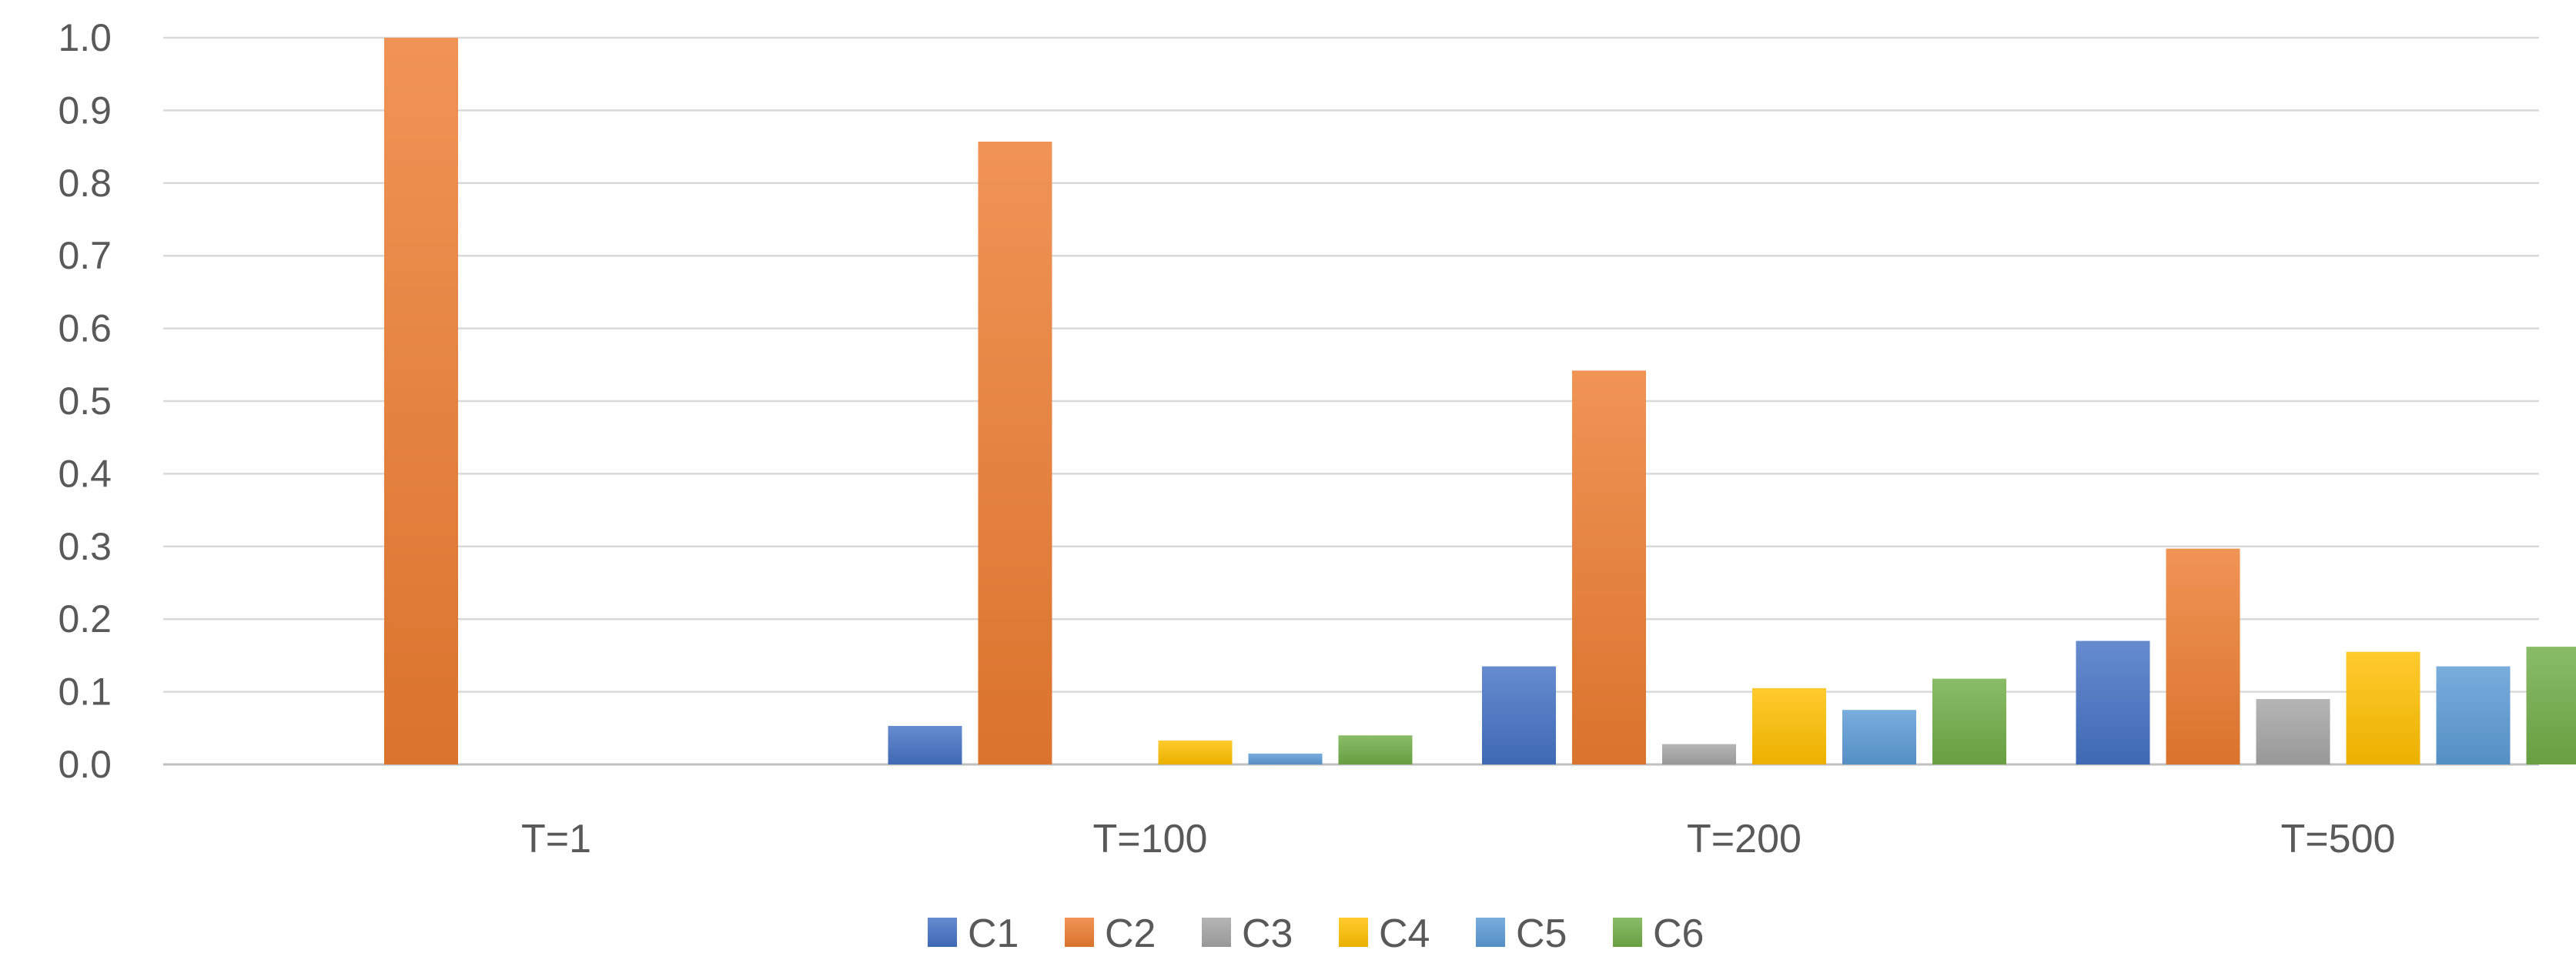 Image resolution: width=2576 pixels, height=980 pixels. I want to click on bar-c5-t100, so click(1286, 758).